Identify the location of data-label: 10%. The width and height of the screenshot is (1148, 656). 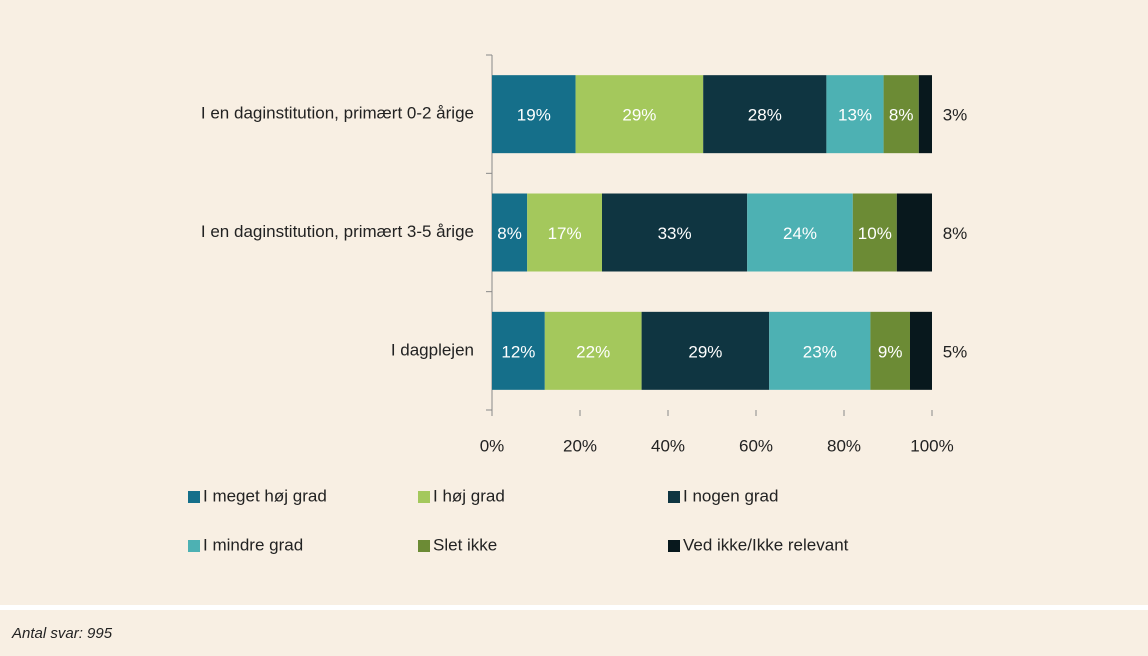
(875, 233).